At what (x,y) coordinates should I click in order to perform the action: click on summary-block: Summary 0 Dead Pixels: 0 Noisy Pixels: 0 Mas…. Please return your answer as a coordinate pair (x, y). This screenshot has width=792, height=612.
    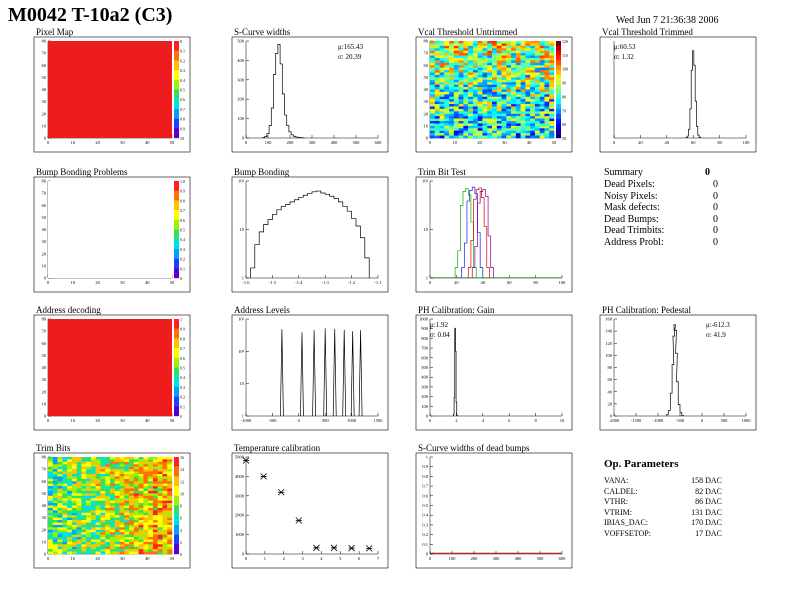
    Looking at the image, I should click on (669, 207).